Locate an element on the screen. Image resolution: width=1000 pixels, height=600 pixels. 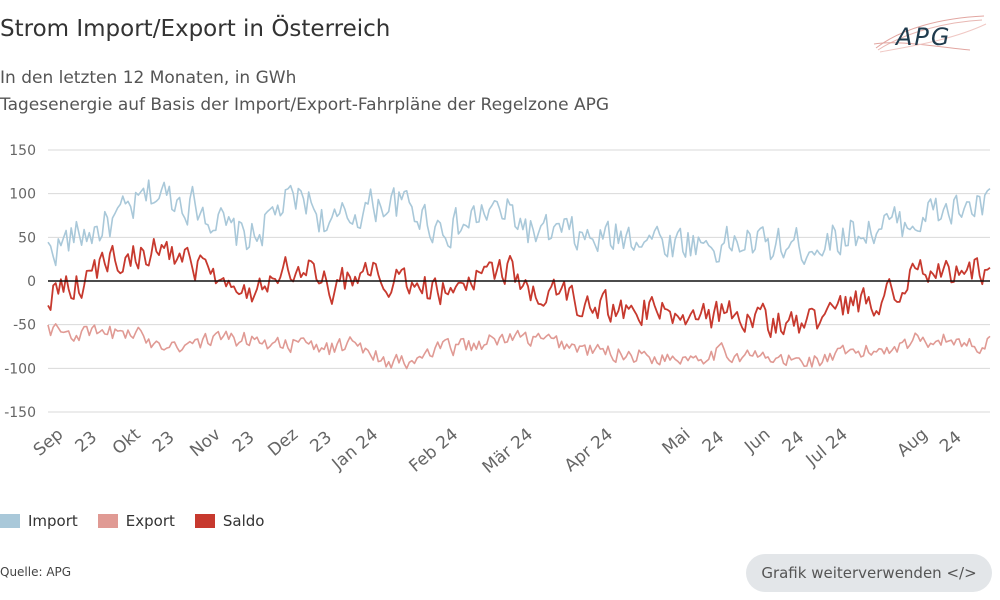
legend-label-saldo: Saldo is located at coordinates (243, 521).